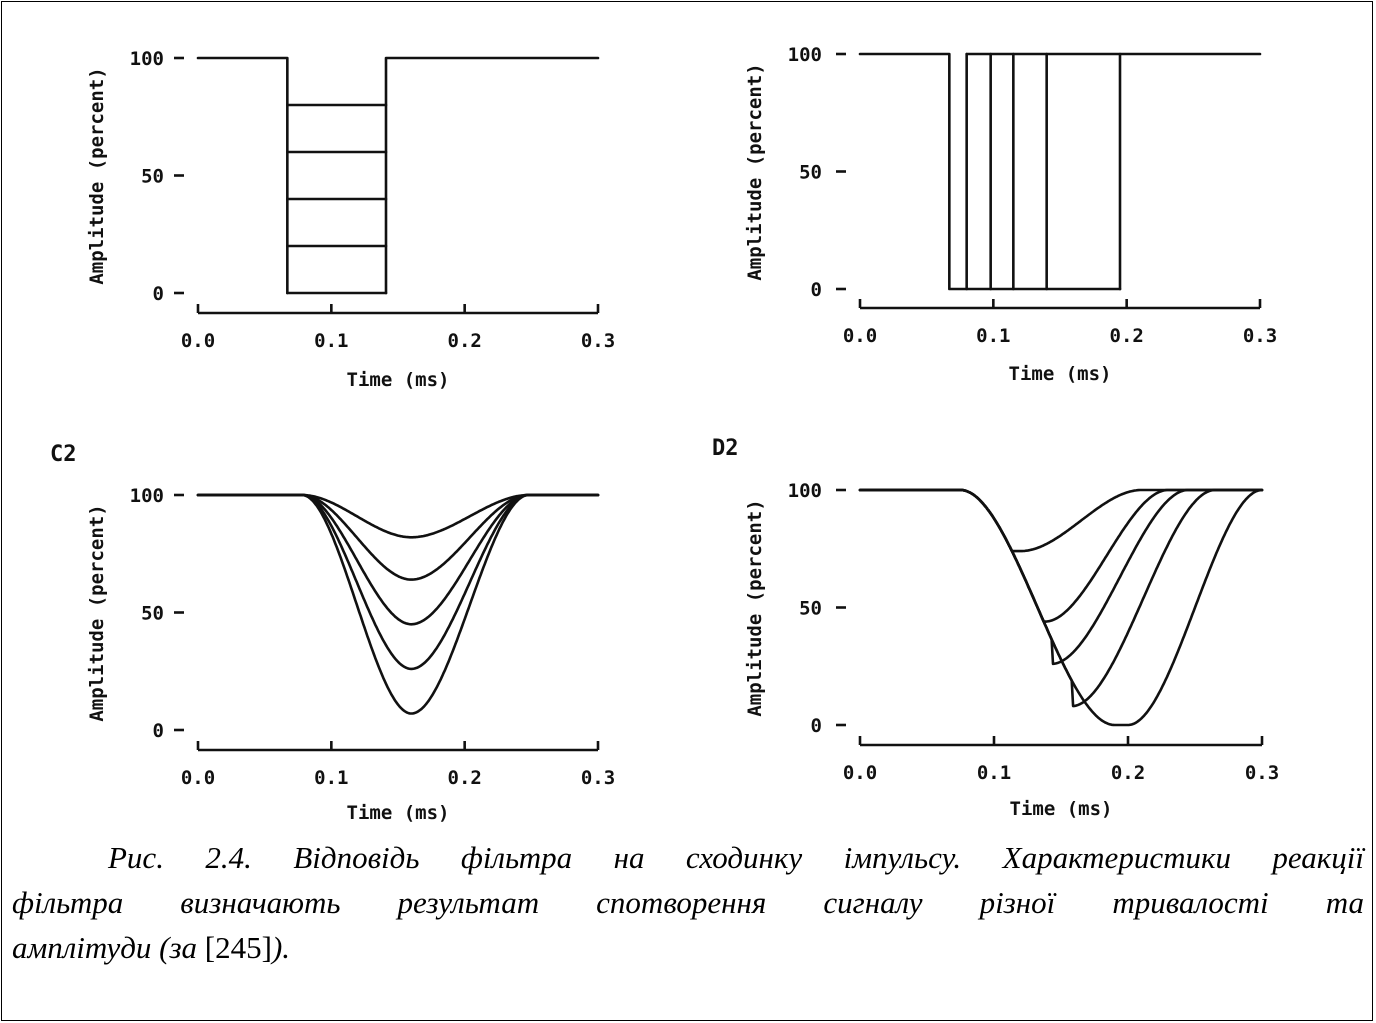 This screenshot has height=1023, width=1376. Describe the element at coordinates (238, 947) in the screenshot. I see `caption-reference: [245]` at that location.